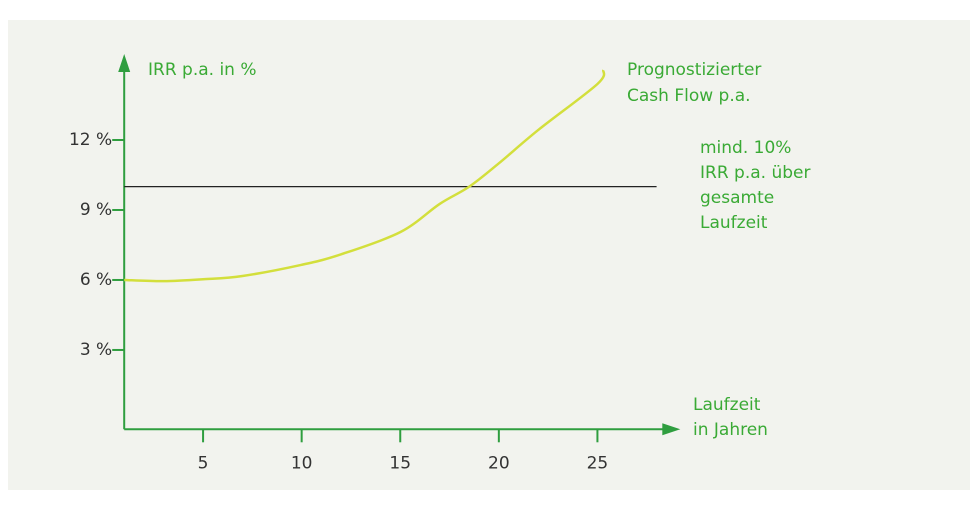 The image size is (980, 505). What do you see at coordinates (203, 463) in the screenshot?
I see `x-tick-label: 5` at bounding box center [203, 463].